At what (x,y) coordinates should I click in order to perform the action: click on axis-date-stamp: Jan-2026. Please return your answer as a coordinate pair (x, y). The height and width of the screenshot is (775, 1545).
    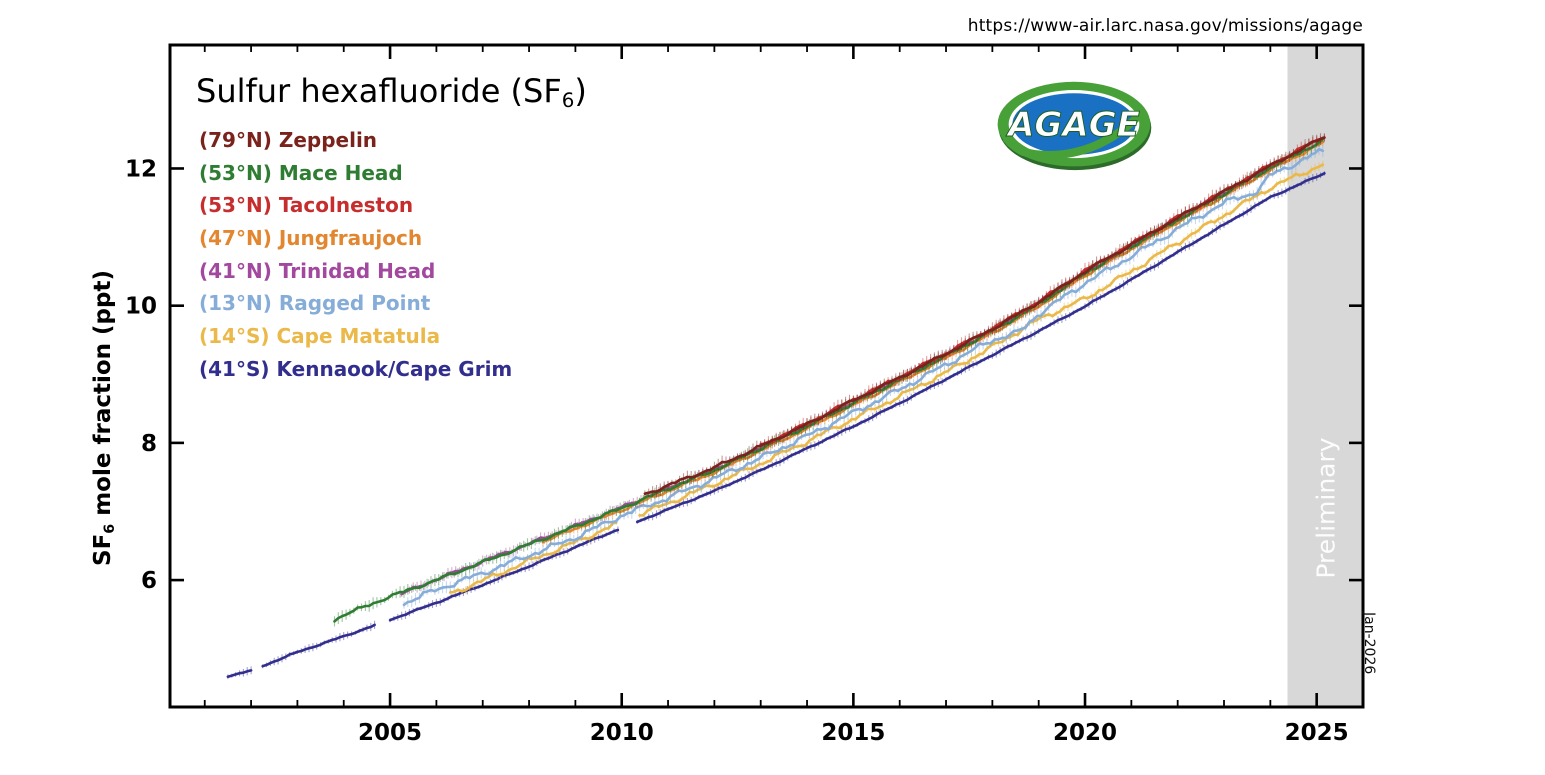
    Looking at the image, I should click on (1369, 643).